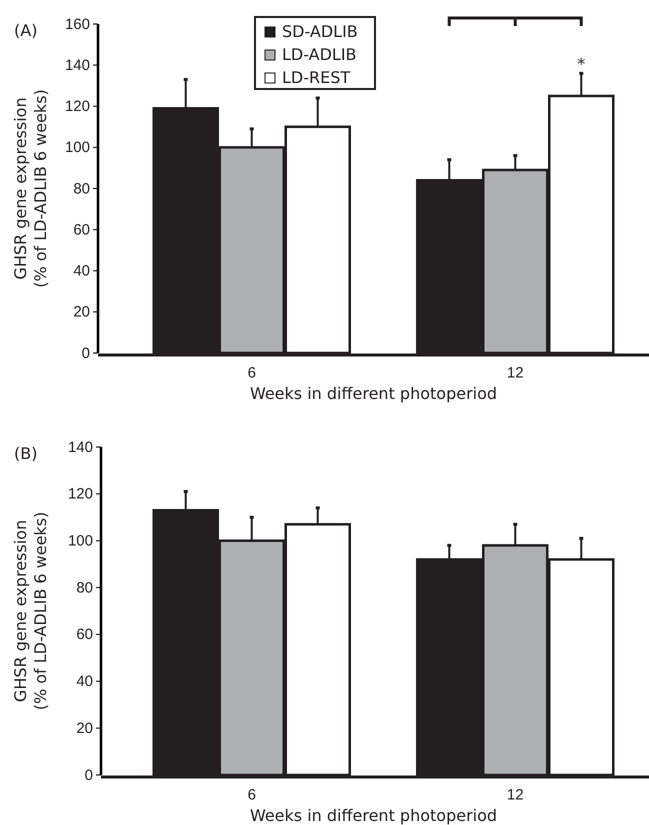 This screenshot has width=649, height=825. Describe the element at coordinates (77, 24) in the screenshot. I see `y-tick-label: 160` at that location.